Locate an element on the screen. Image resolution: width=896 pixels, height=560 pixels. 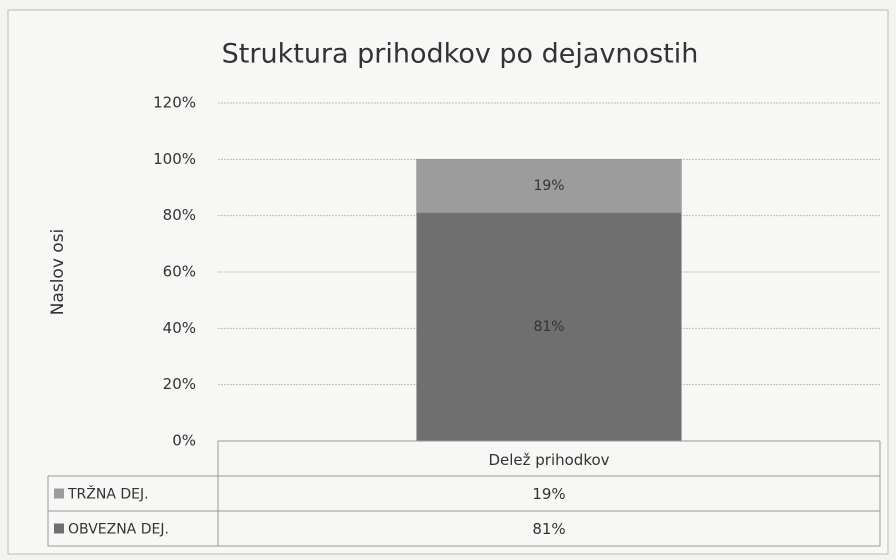
y-tick-label: 0% is located at coordinates (184, 441).